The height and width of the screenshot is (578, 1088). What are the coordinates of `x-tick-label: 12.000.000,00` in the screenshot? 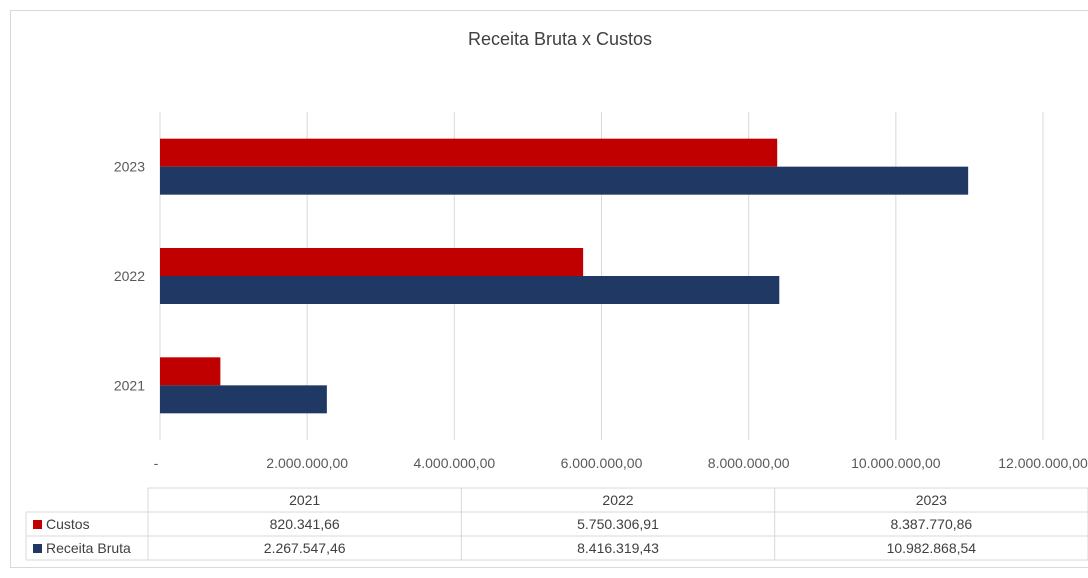 It's located at (1043, 463).